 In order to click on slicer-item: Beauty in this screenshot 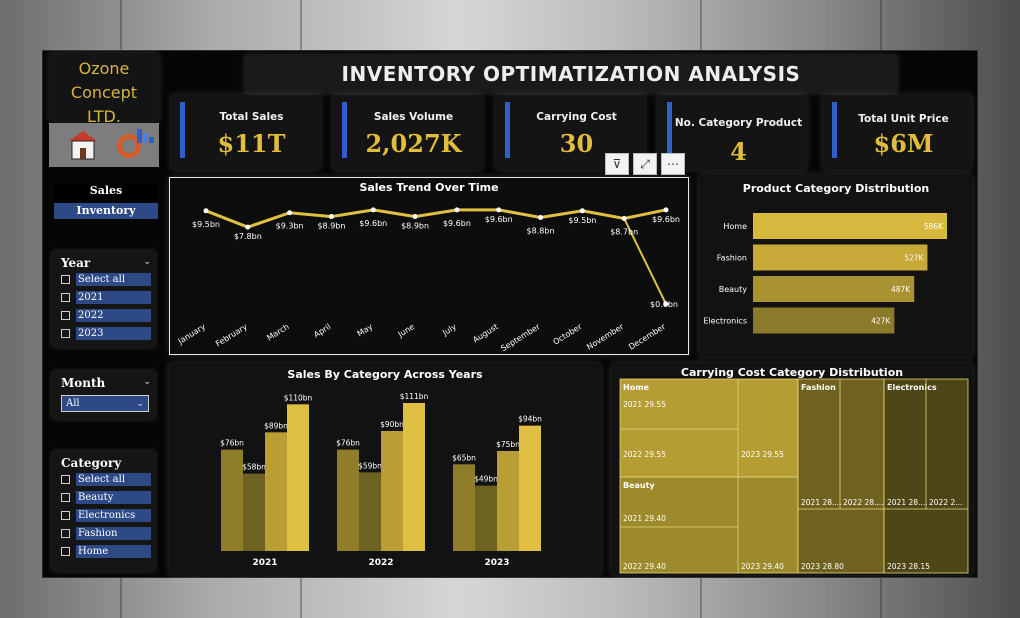, I will do `click(107, 497)`.